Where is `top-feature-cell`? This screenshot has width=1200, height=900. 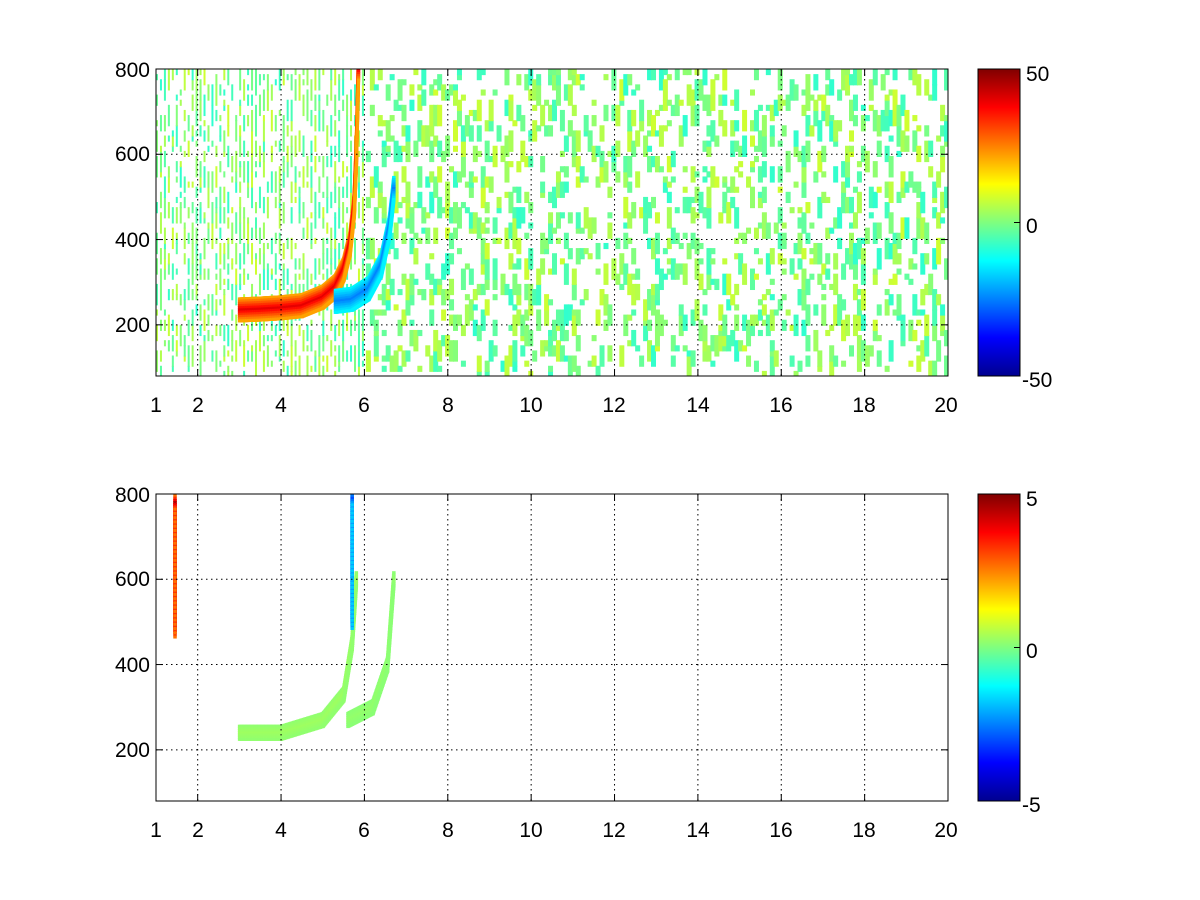 top-feature-cell is located at coordinates (354, 215).